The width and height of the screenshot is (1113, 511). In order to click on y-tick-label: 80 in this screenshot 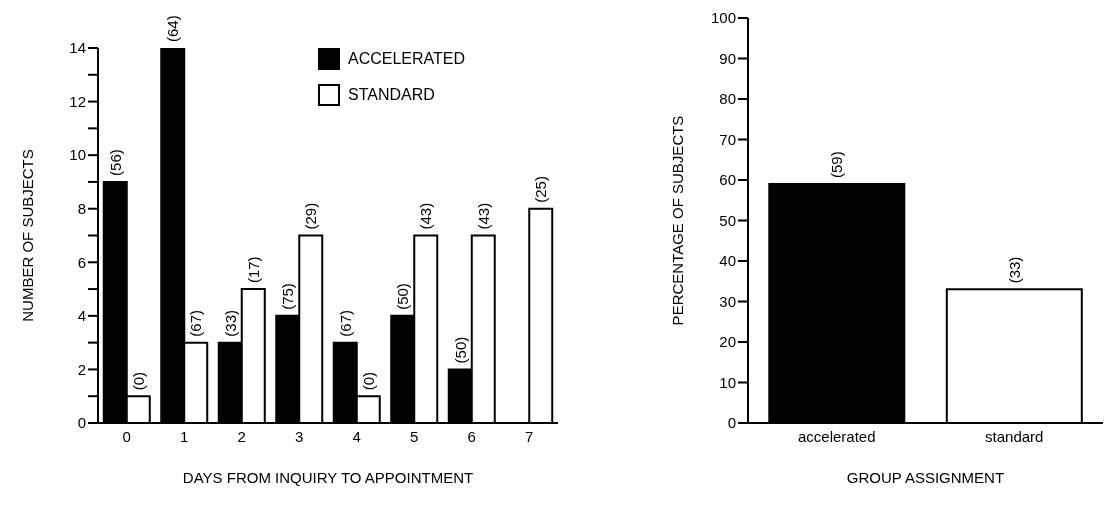, I will do `click(727, 99)`.